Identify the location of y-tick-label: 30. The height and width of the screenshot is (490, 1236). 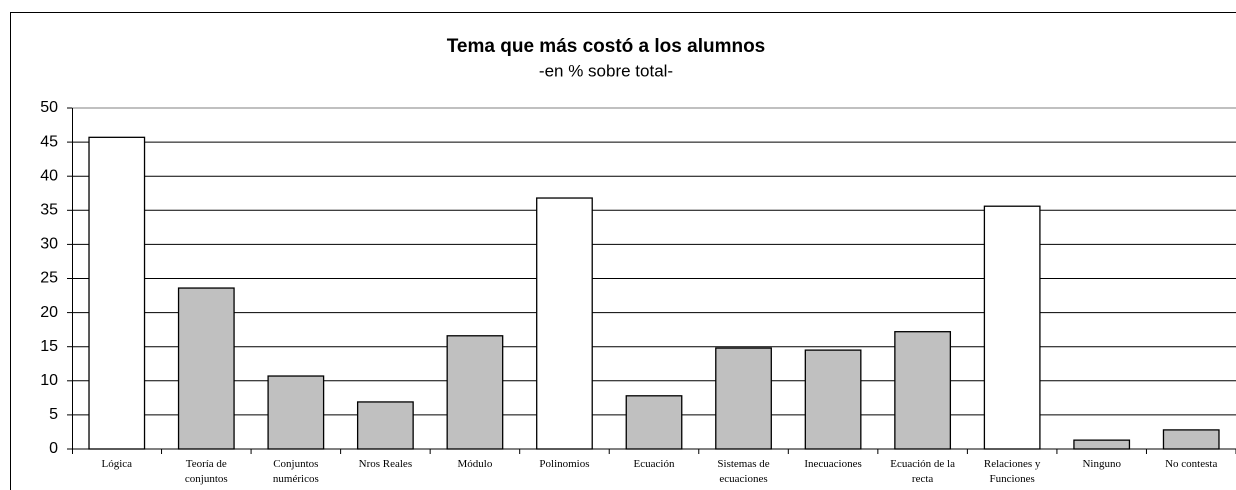
(49, 244).